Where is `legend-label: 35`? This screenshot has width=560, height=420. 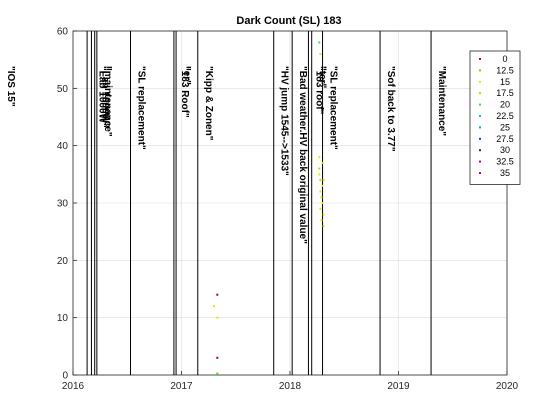
legend-label: 35 is located at coordinates (505, 173).